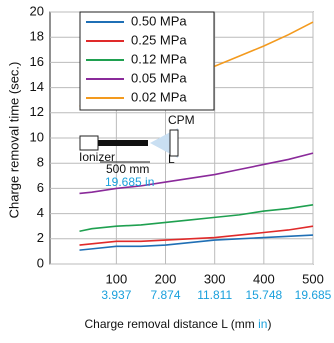  Describe the element at coordinates (159, 39) in the screenshot. I see `legend-label: 0.25 MPa` at that location.